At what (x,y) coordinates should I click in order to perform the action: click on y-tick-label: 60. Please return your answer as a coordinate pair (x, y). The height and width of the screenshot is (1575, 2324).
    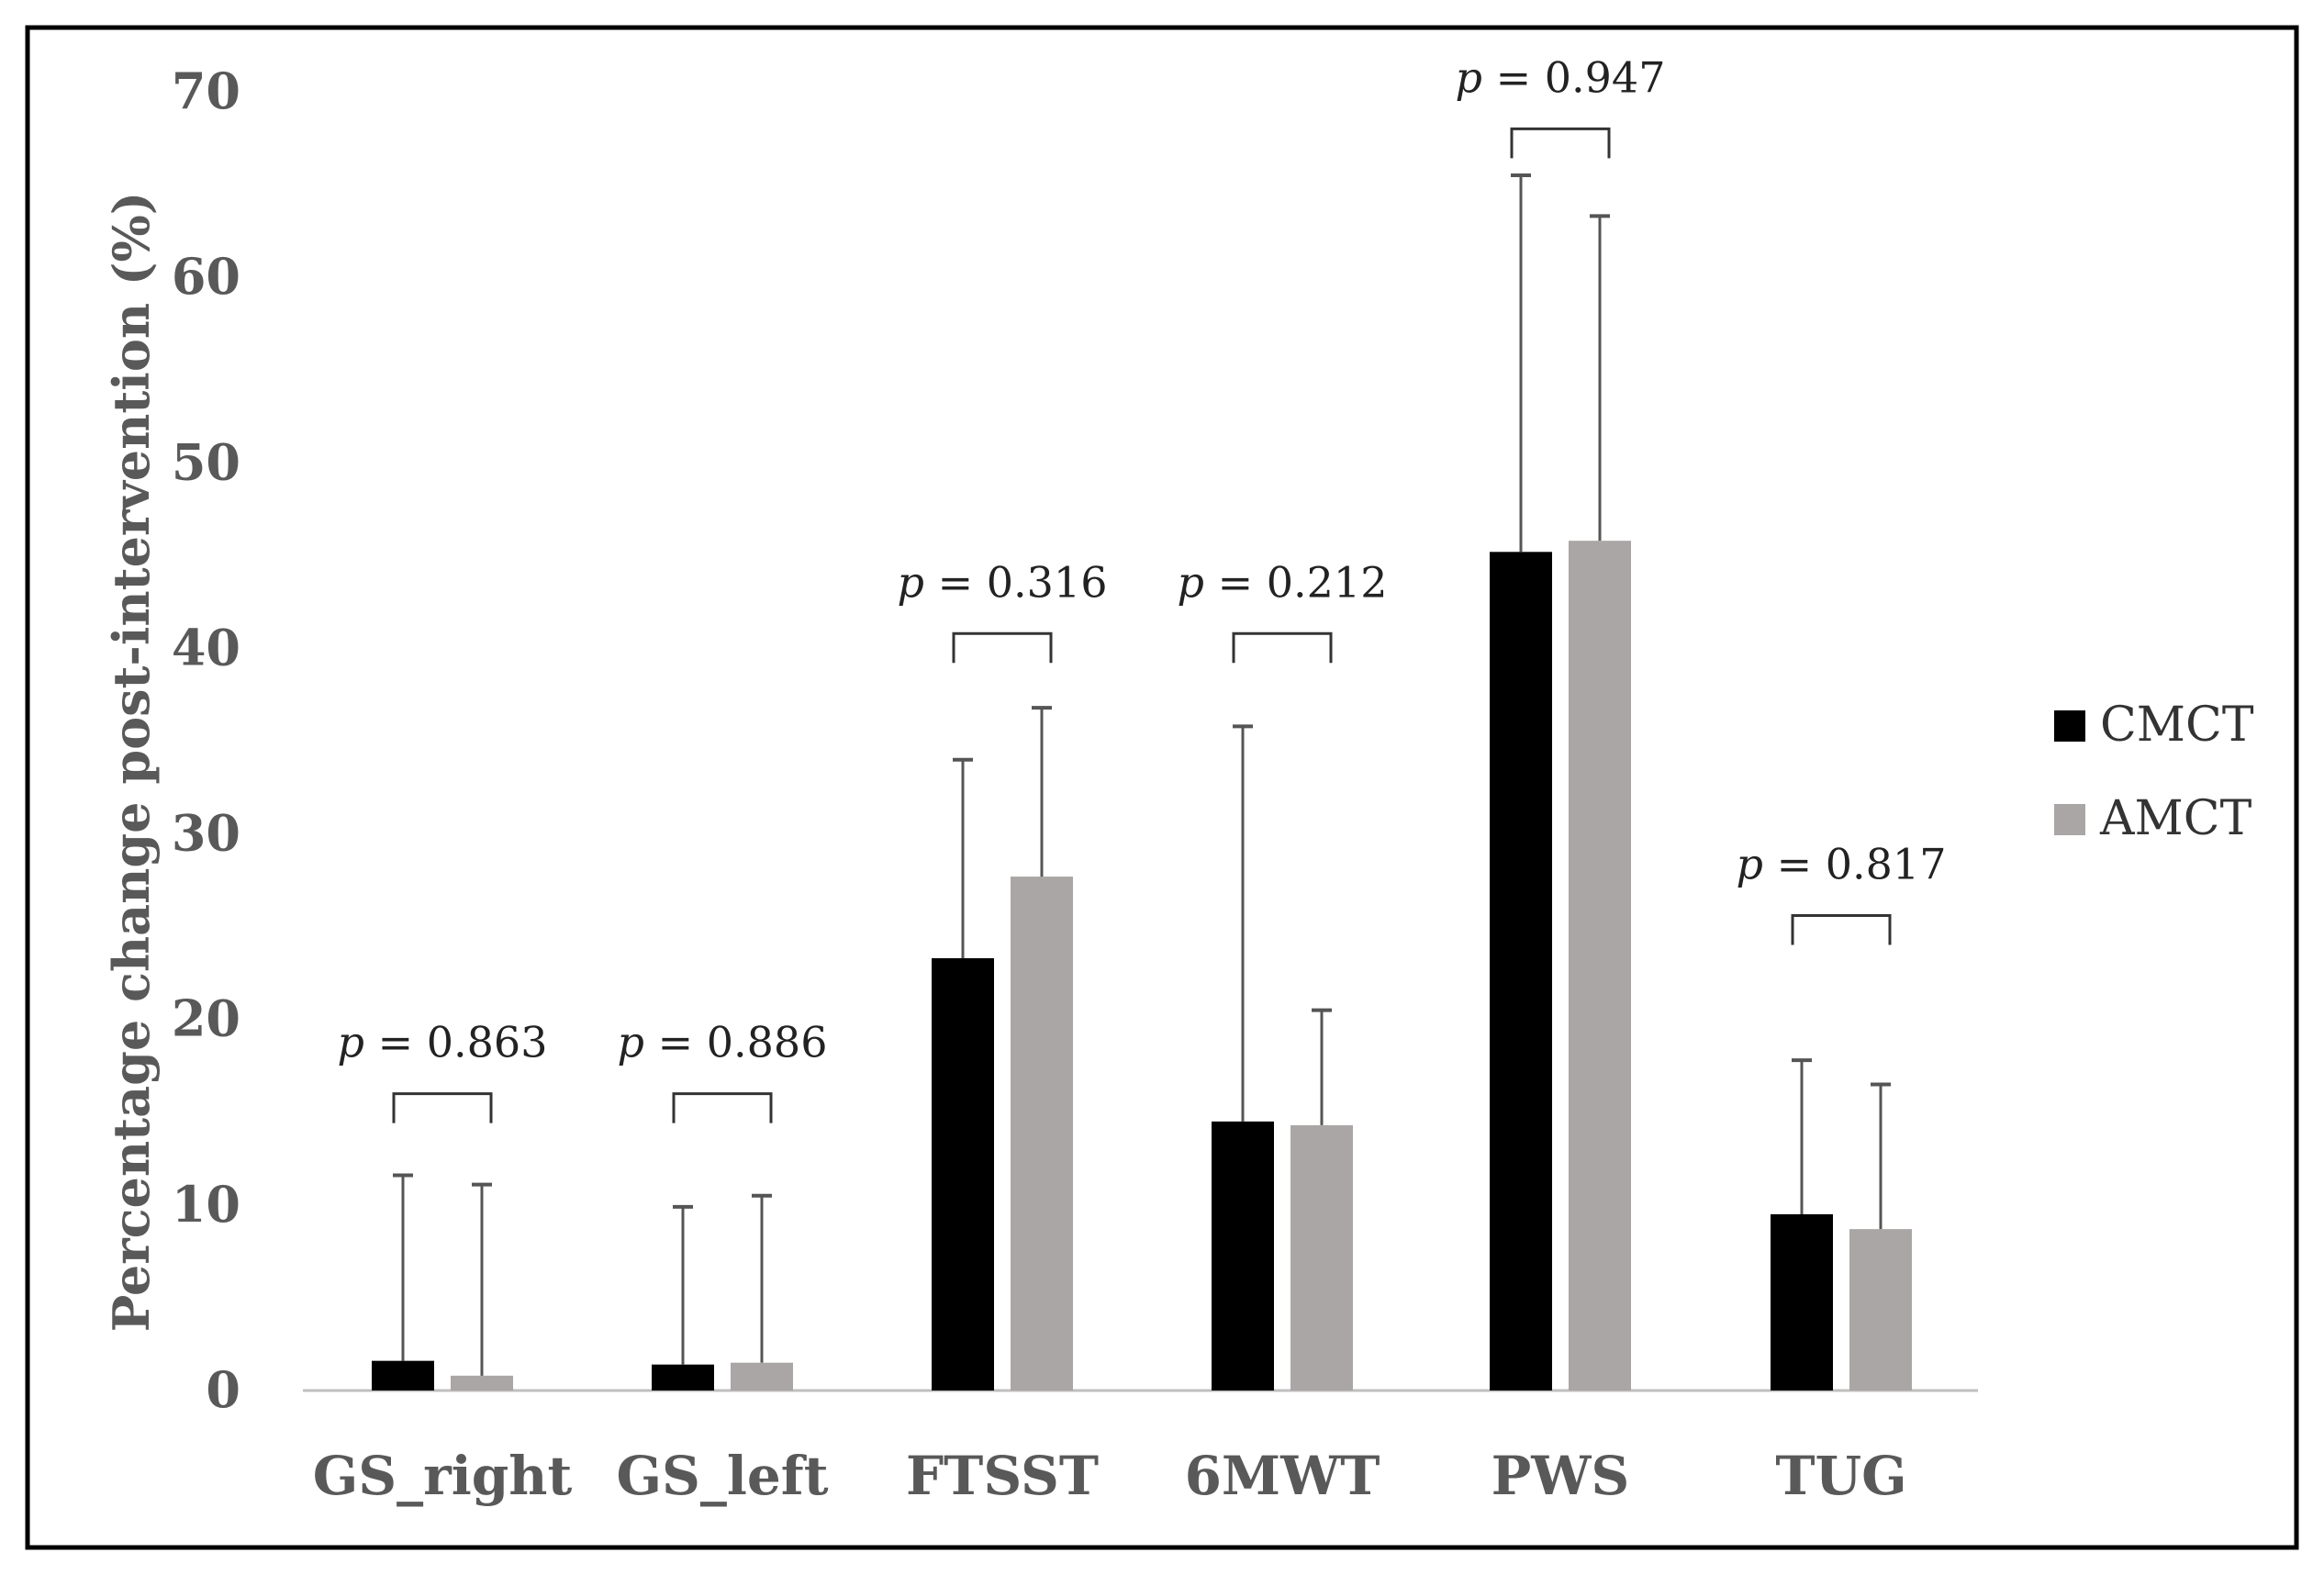
    Looking at the image, I should click on (206, 276).